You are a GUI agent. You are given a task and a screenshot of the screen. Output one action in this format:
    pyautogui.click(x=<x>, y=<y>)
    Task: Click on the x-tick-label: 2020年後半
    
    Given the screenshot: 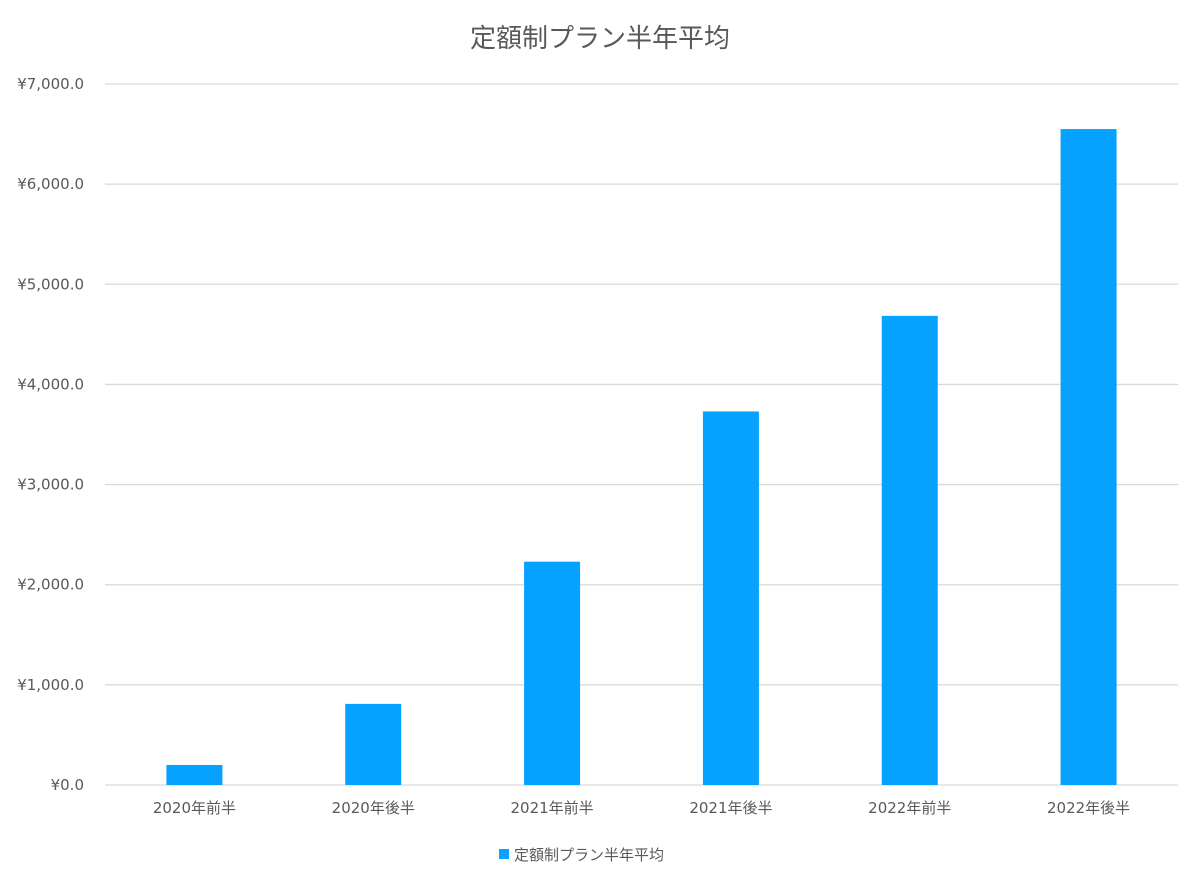 What is the action you would take?
    pyautogui.click(x=373, y=808)
    